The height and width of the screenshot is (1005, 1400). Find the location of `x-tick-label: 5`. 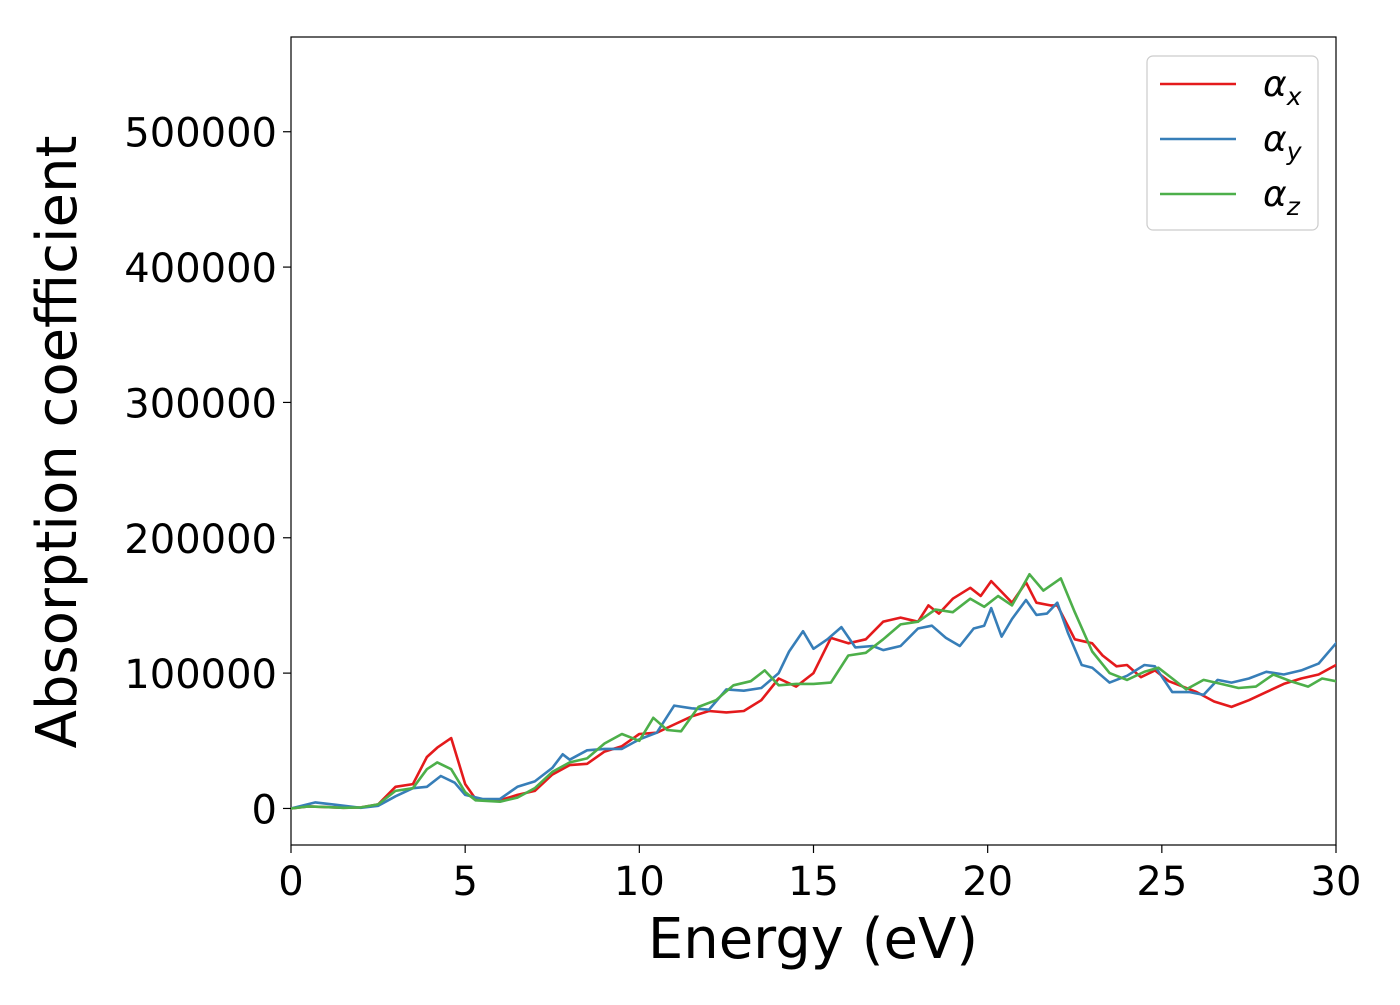

x-tick-label: 5 is located at coordinates (464, 882).